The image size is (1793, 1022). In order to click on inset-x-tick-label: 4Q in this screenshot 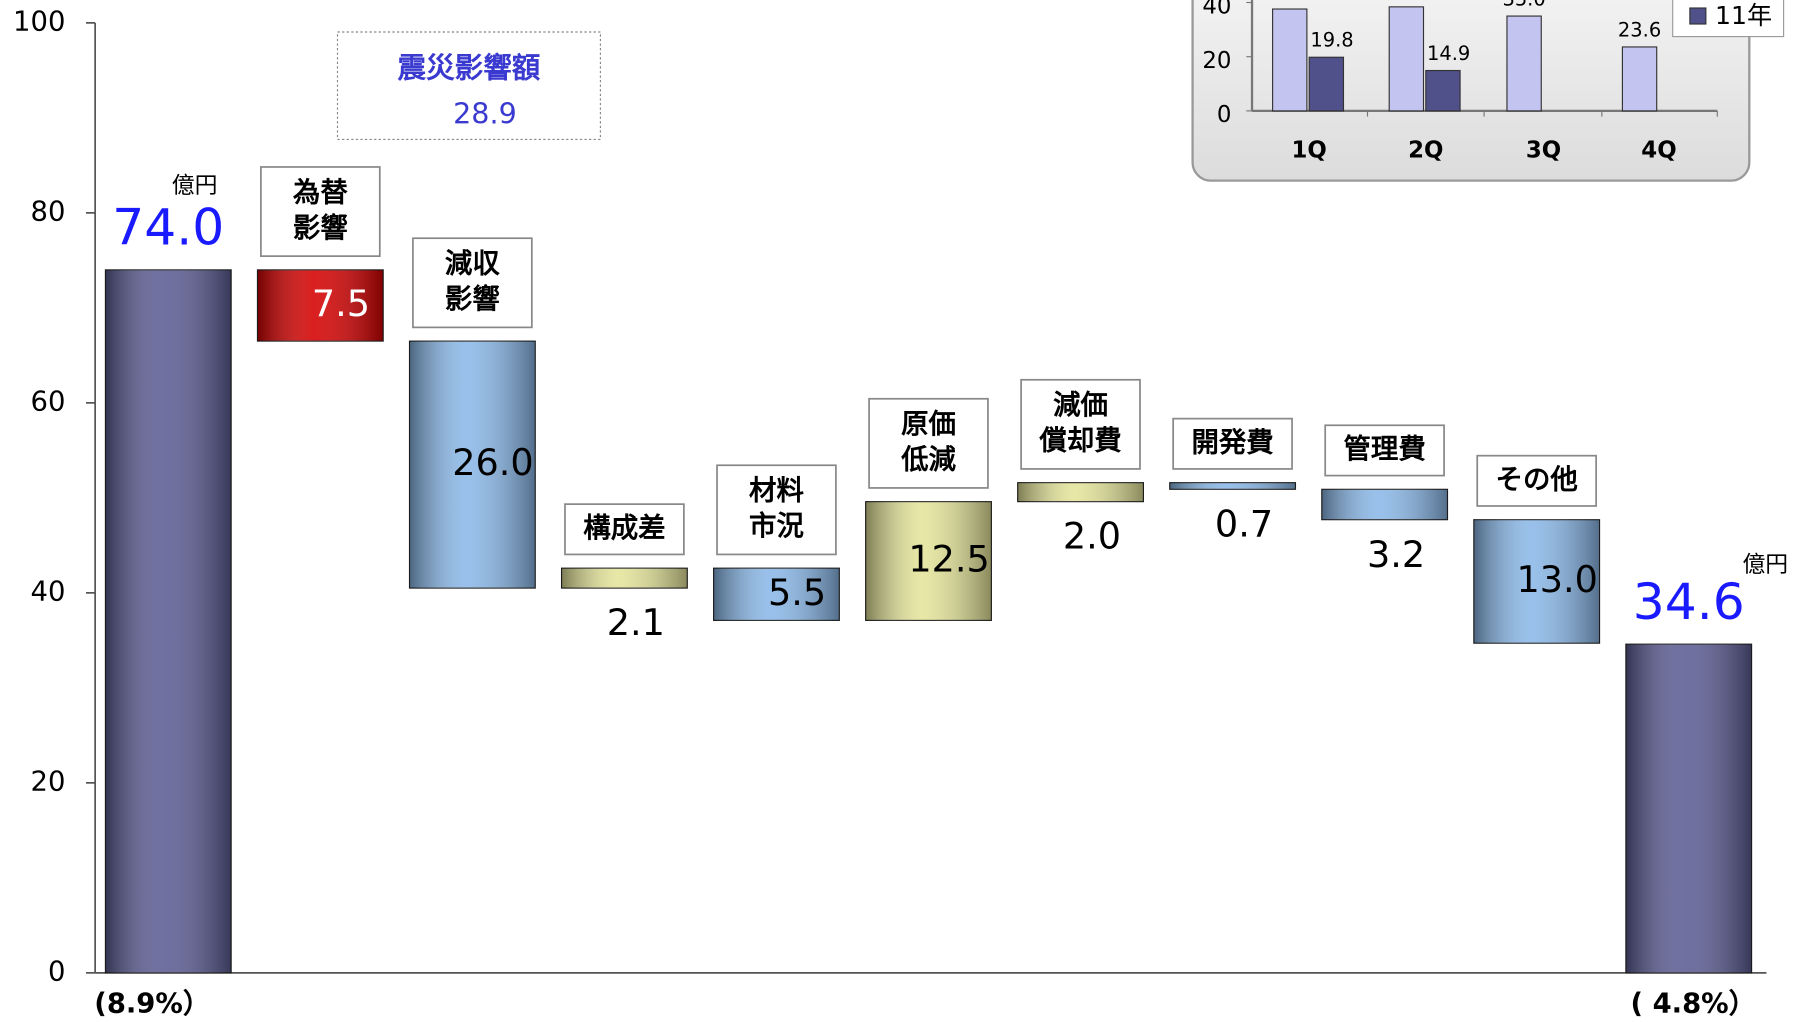, I will do `click(1658, 150)`.